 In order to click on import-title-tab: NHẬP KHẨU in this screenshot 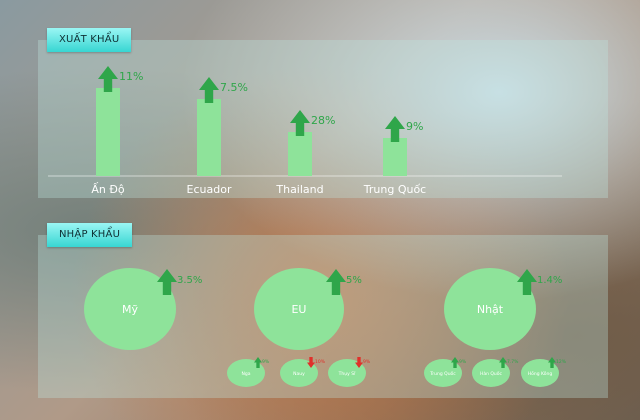, I will do `click(90, 235)`.